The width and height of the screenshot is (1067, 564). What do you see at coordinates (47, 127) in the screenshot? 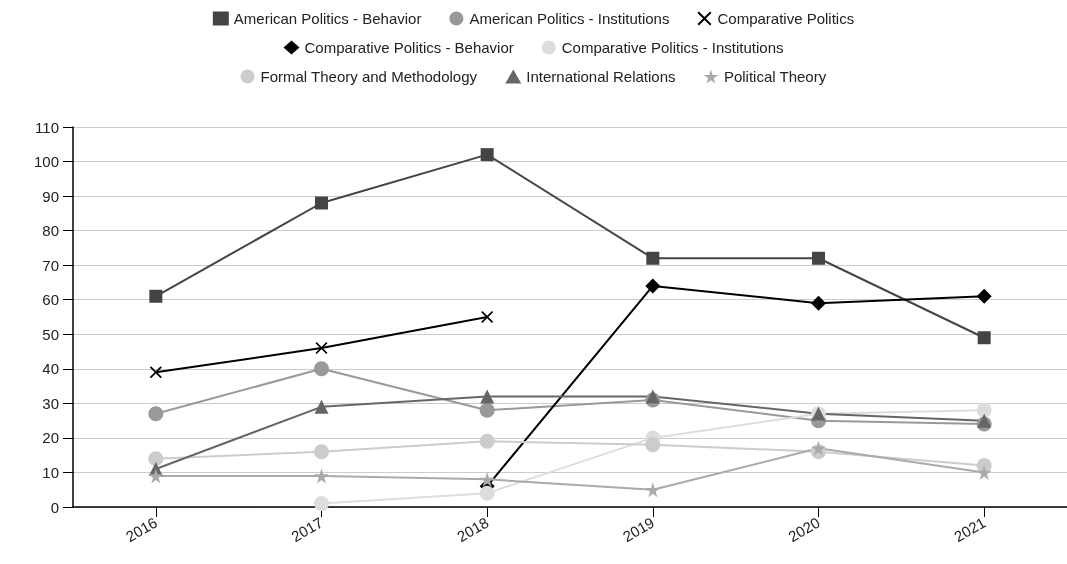
I see `y-tick-label: 110` at bounding box center [47, 127].